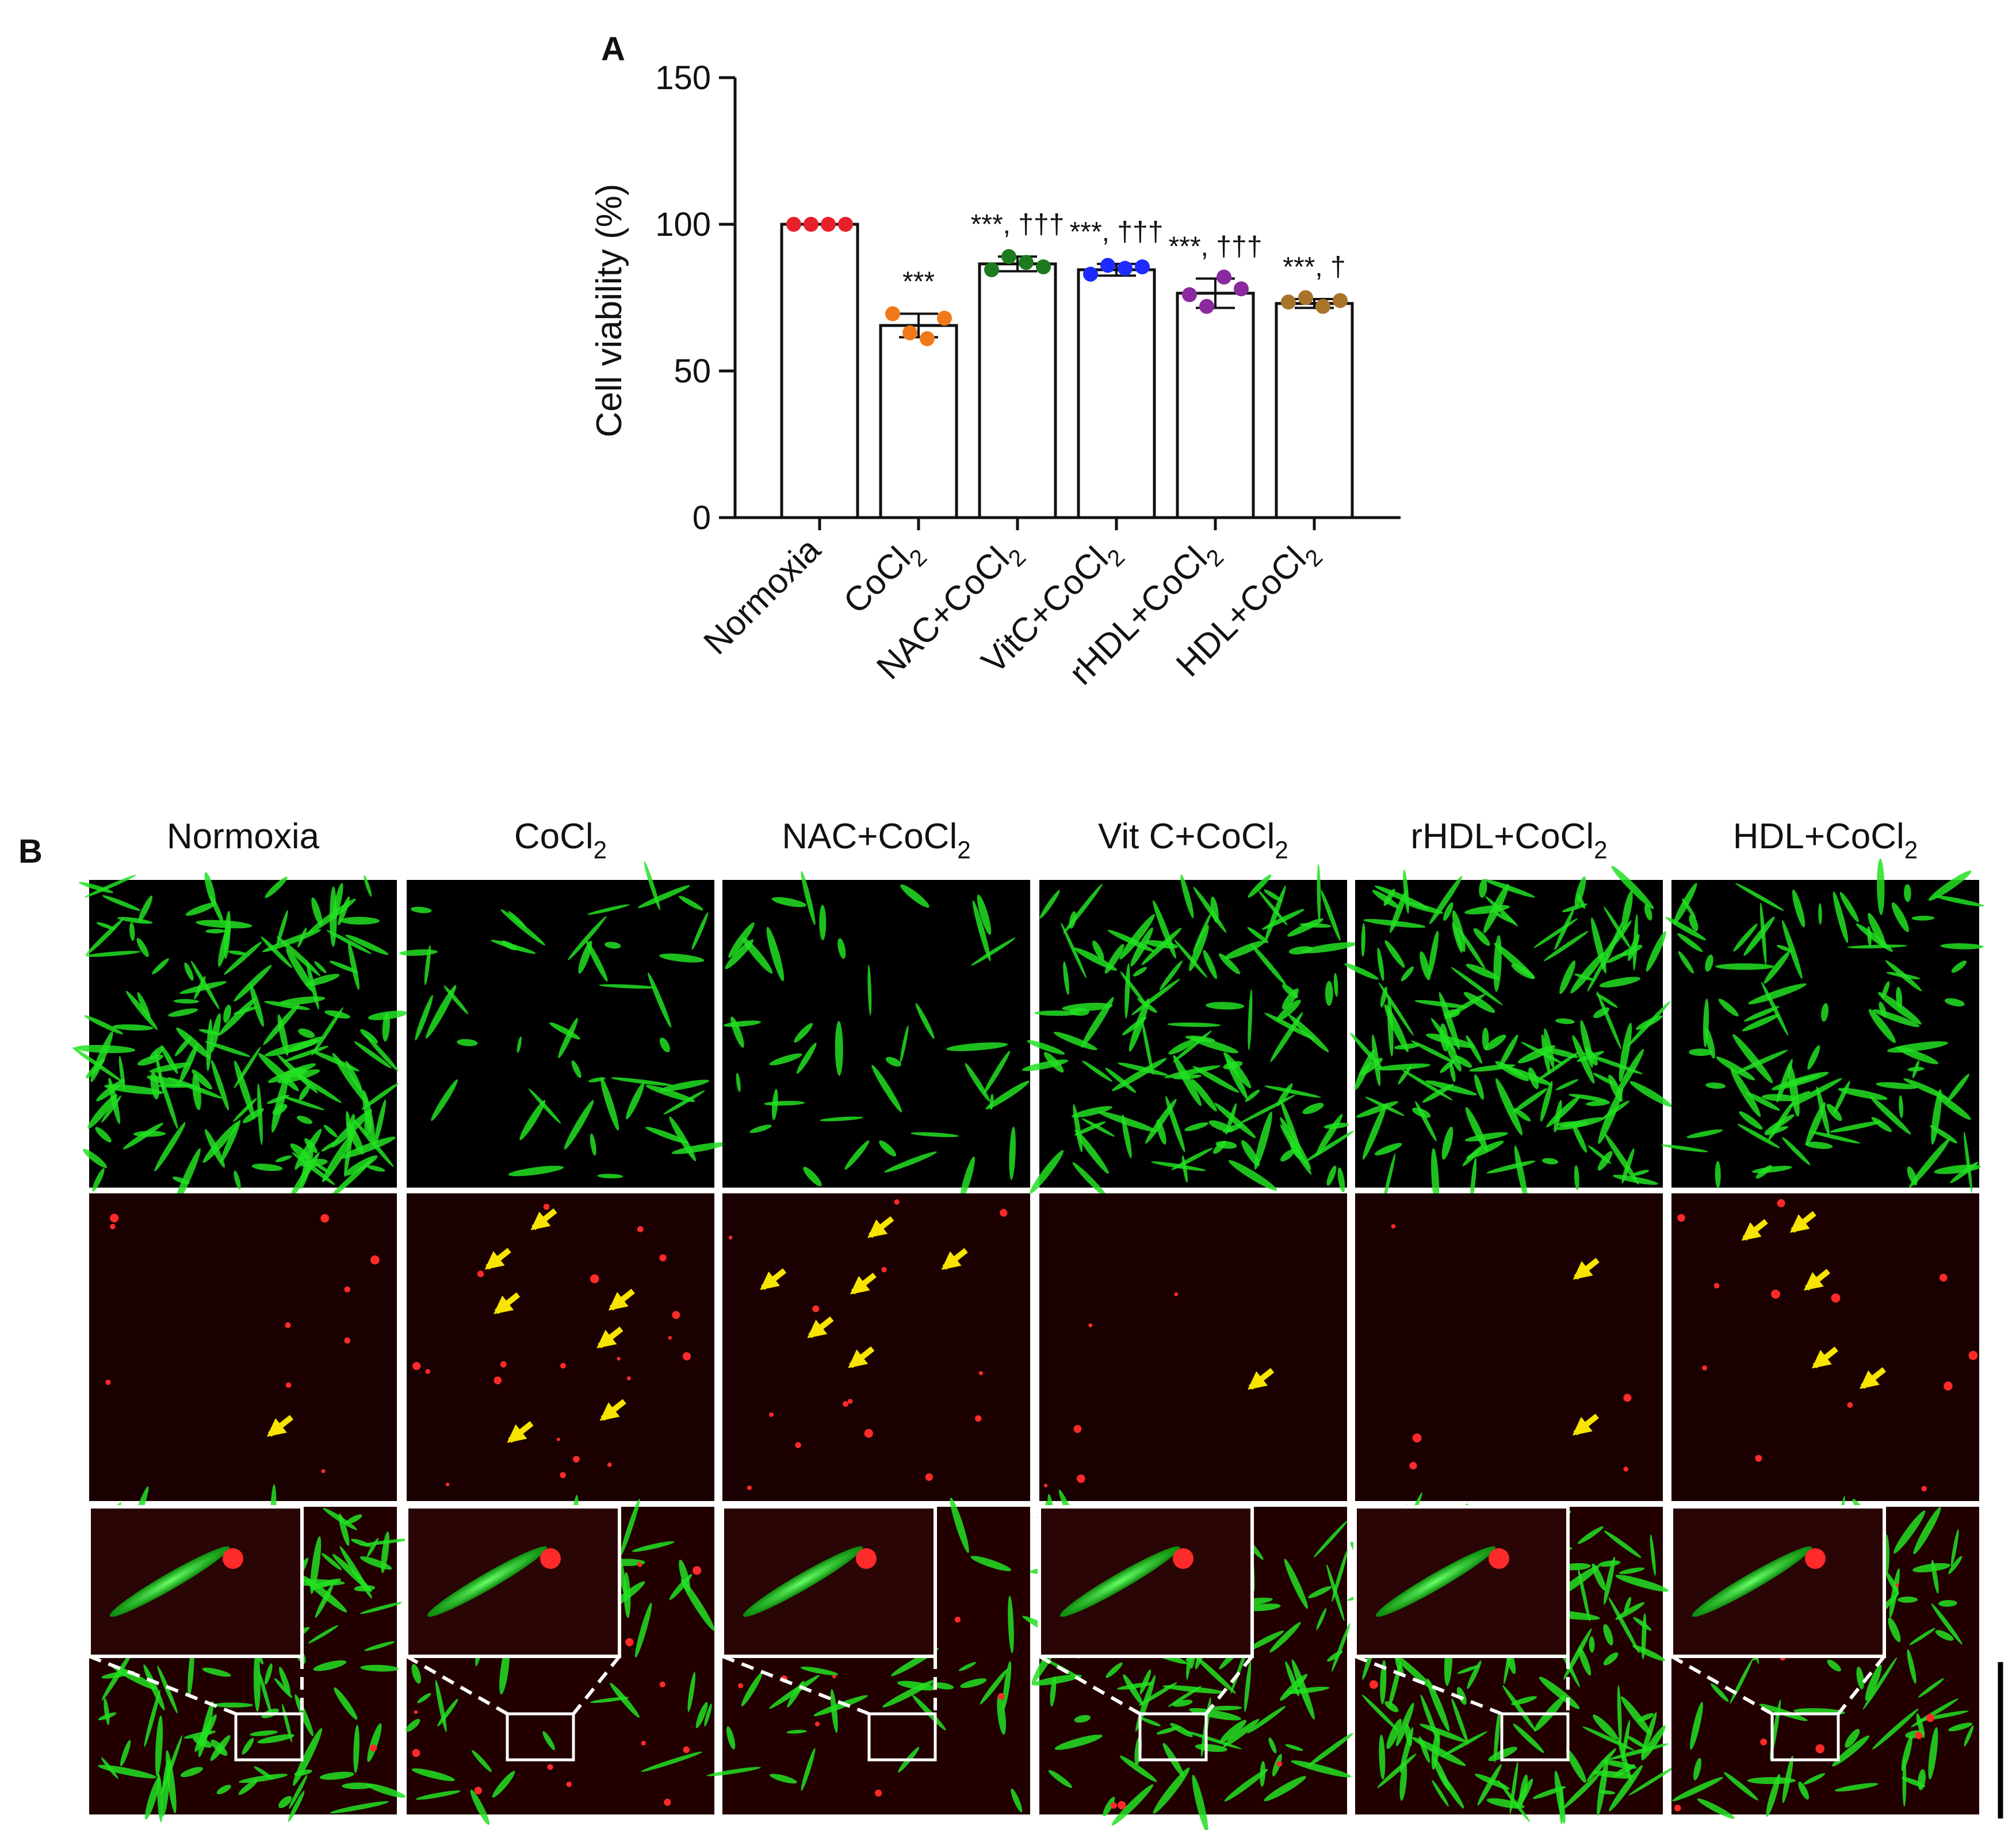 The image size is (2016, 1830). What do you see at coordinates (1186, 837) in the screenshot?
I see `column-header-main: Vit C+CoCl` at bounding box center [1186, 837].